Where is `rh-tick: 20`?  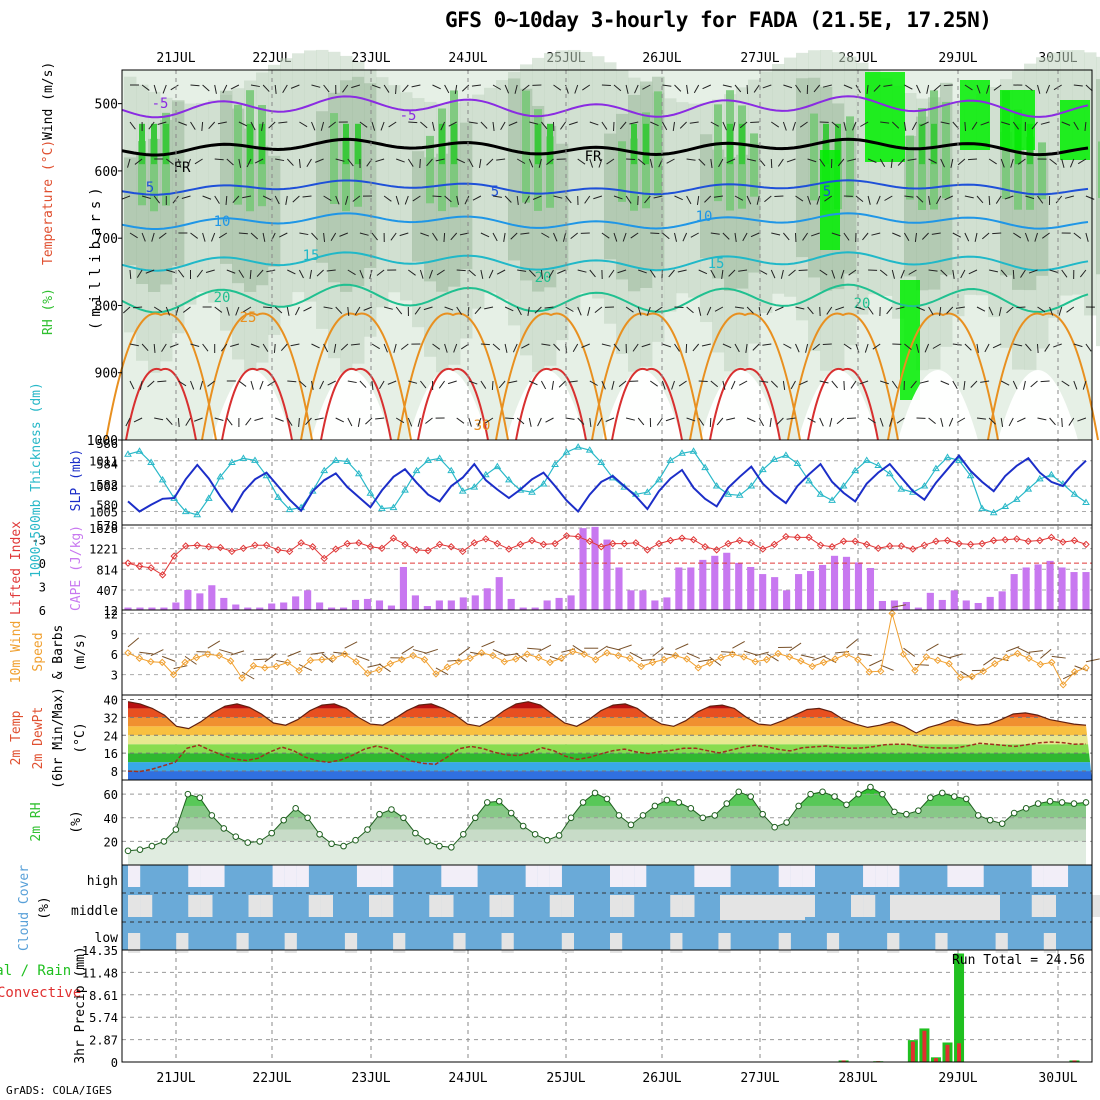 rh-tick: 20 is located at coordinates (111, 842).